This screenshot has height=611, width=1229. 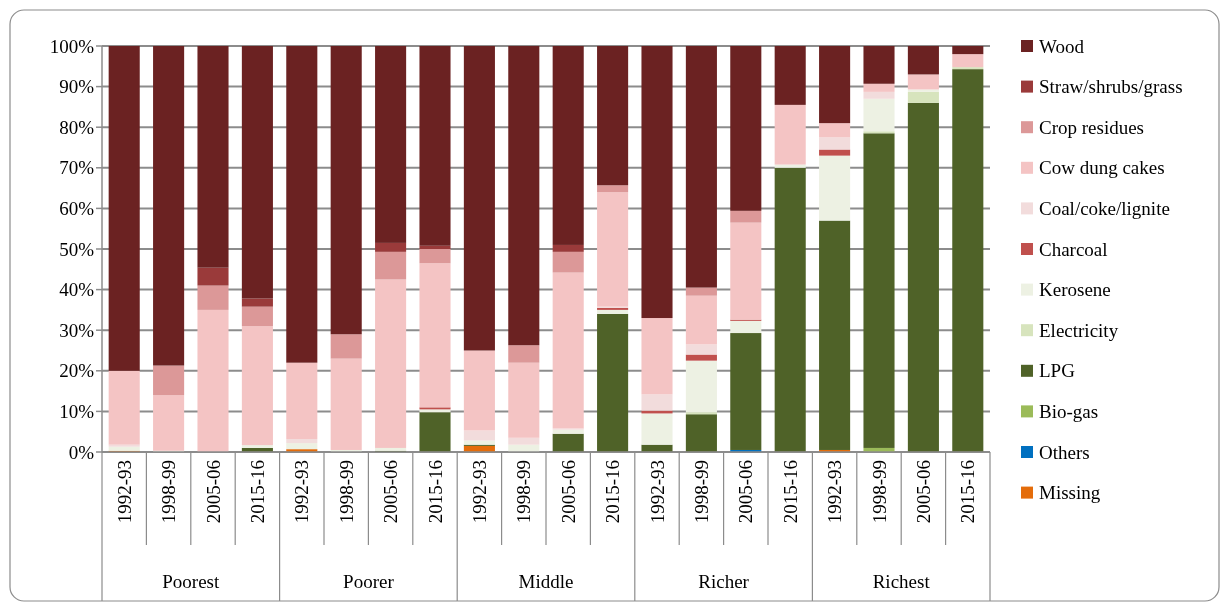 What do you see at coordinates (77, 290) in the screenshot?
I see `y-tick-label: 40%` at bounding box center [77, 290].